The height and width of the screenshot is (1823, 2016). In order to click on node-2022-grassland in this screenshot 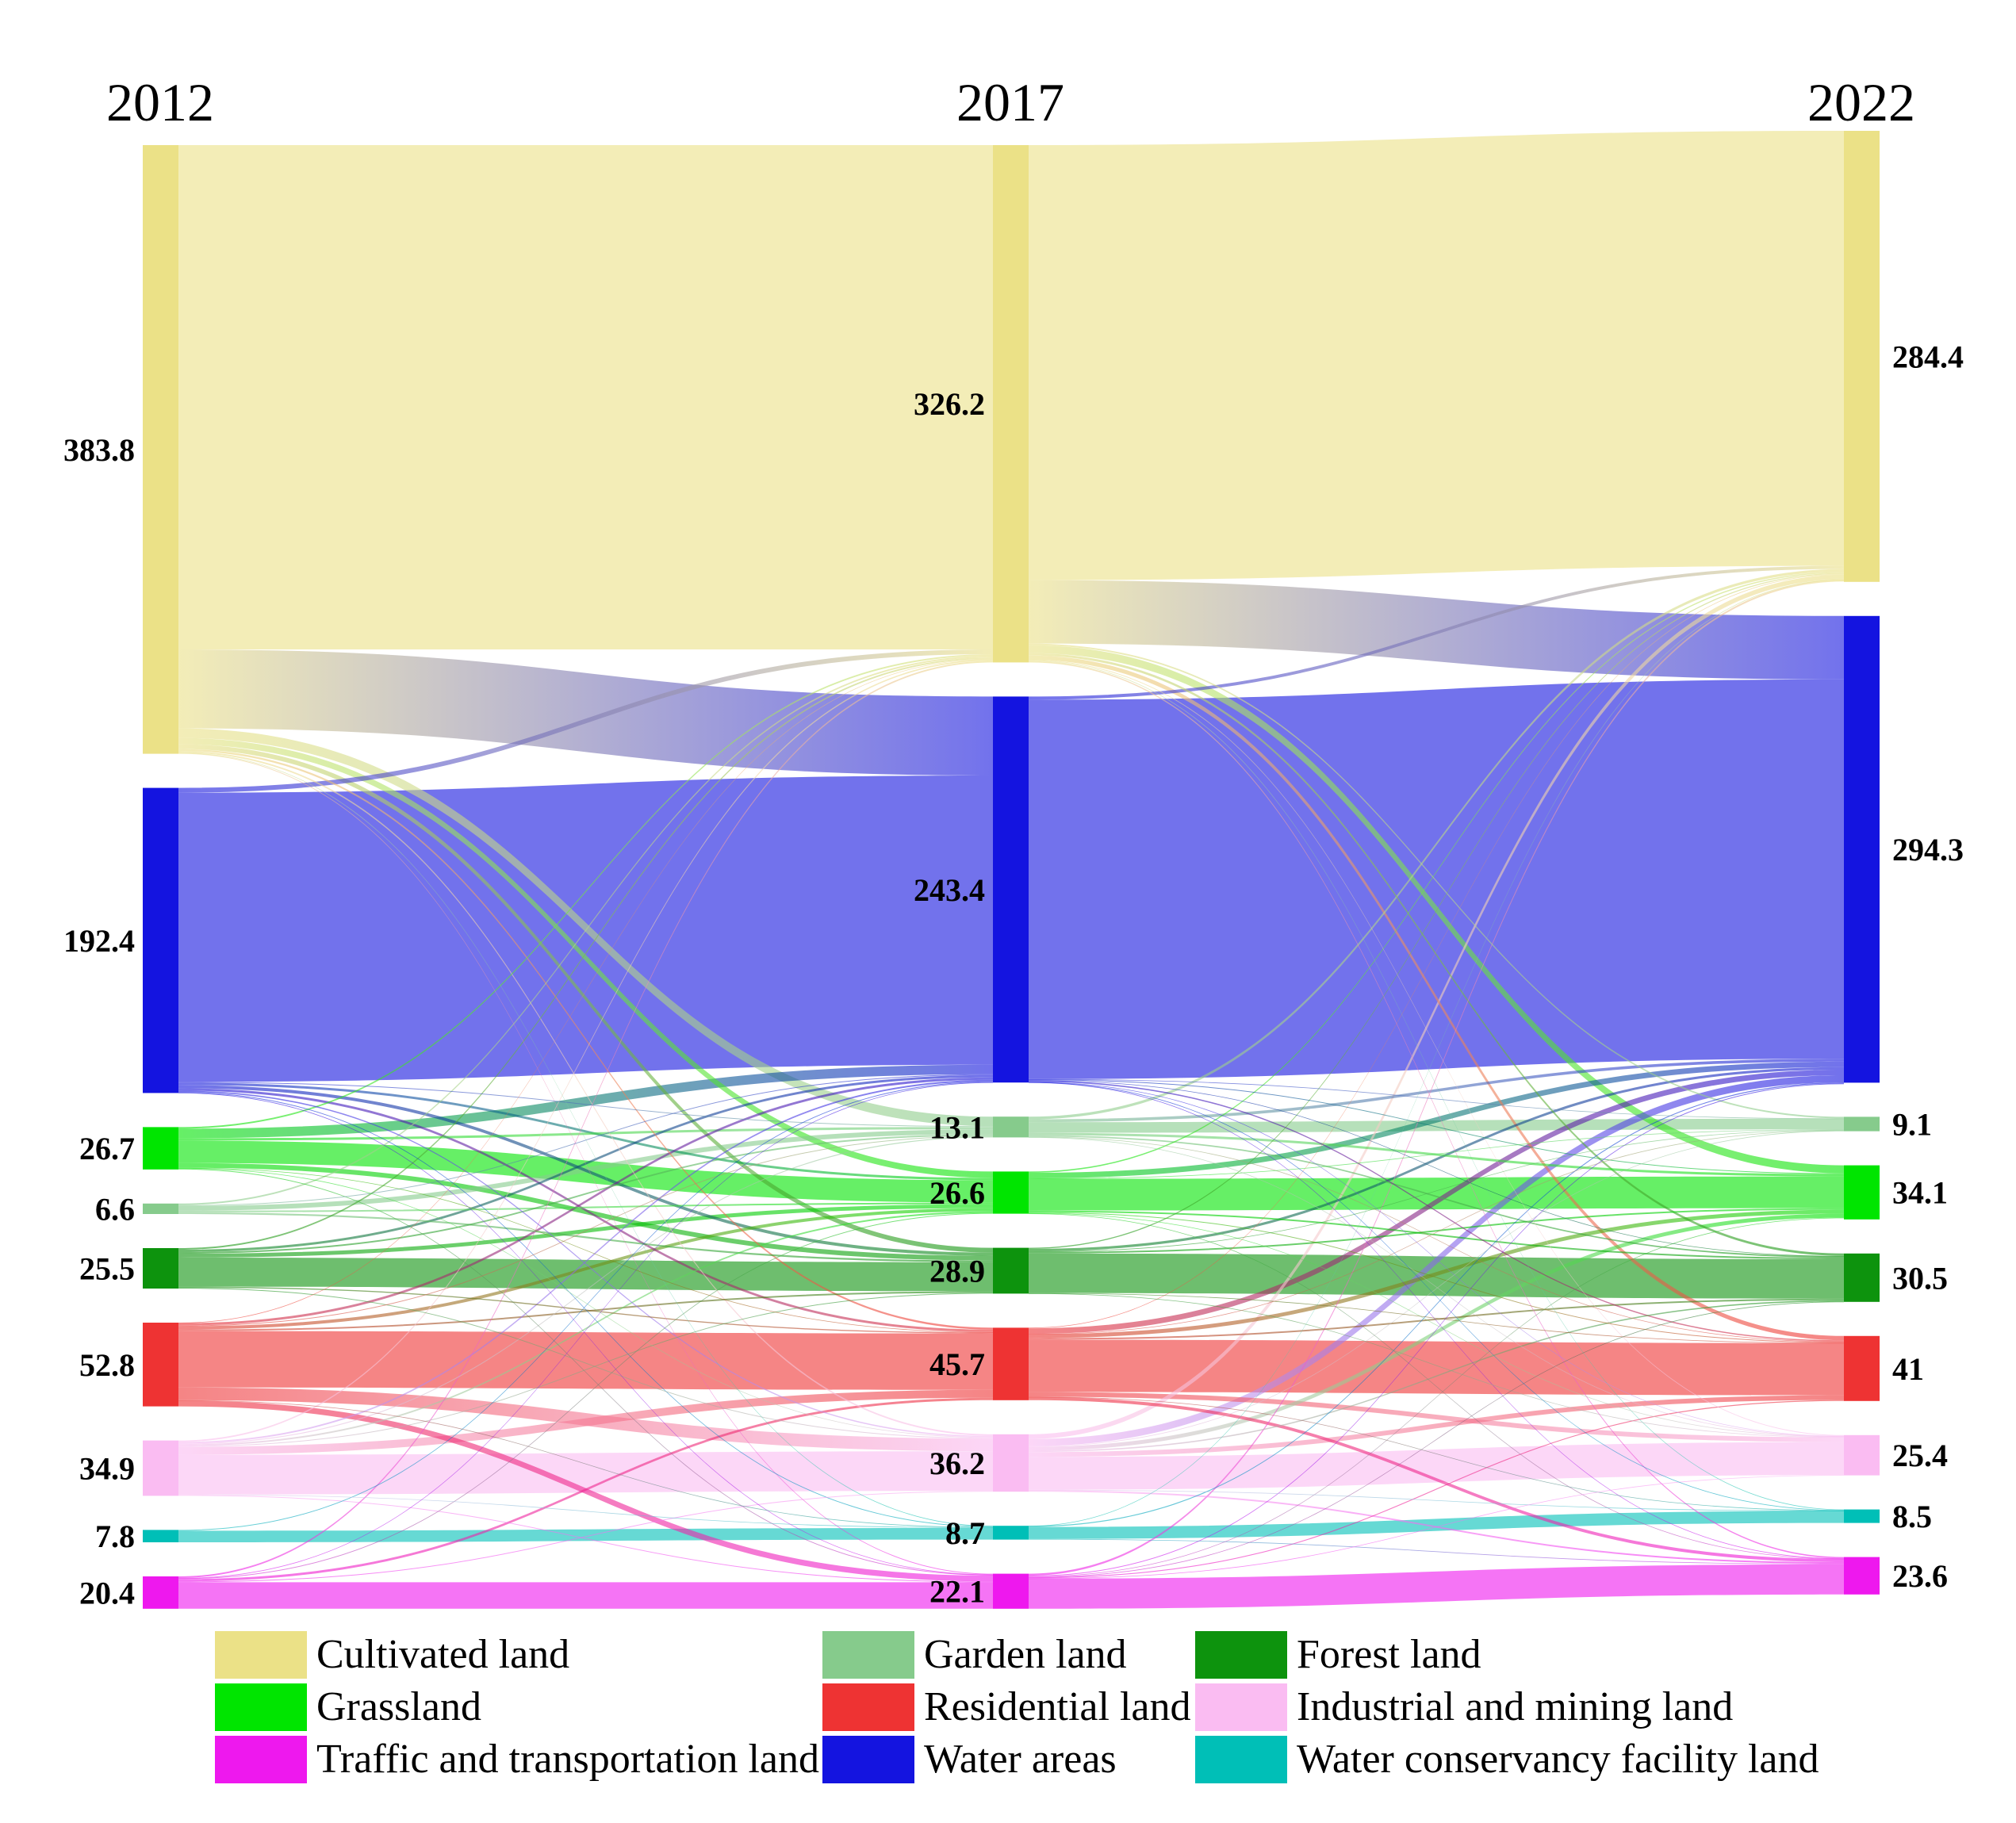, I will do `click(1862, 1192)`.